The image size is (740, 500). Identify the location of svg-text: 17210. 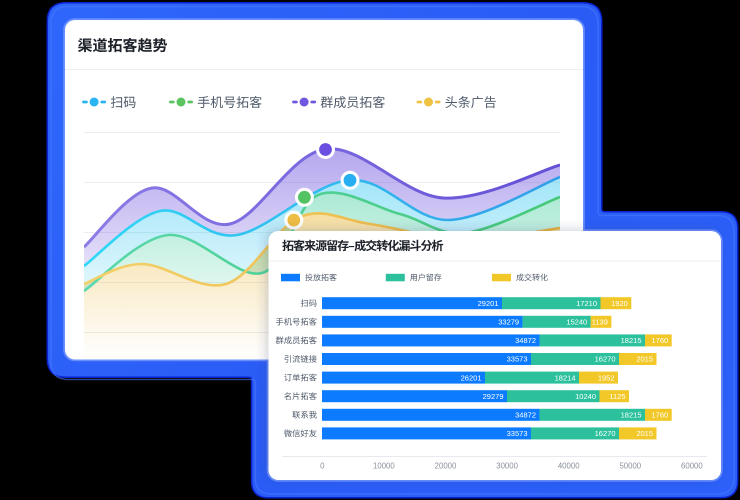
(586, 303).